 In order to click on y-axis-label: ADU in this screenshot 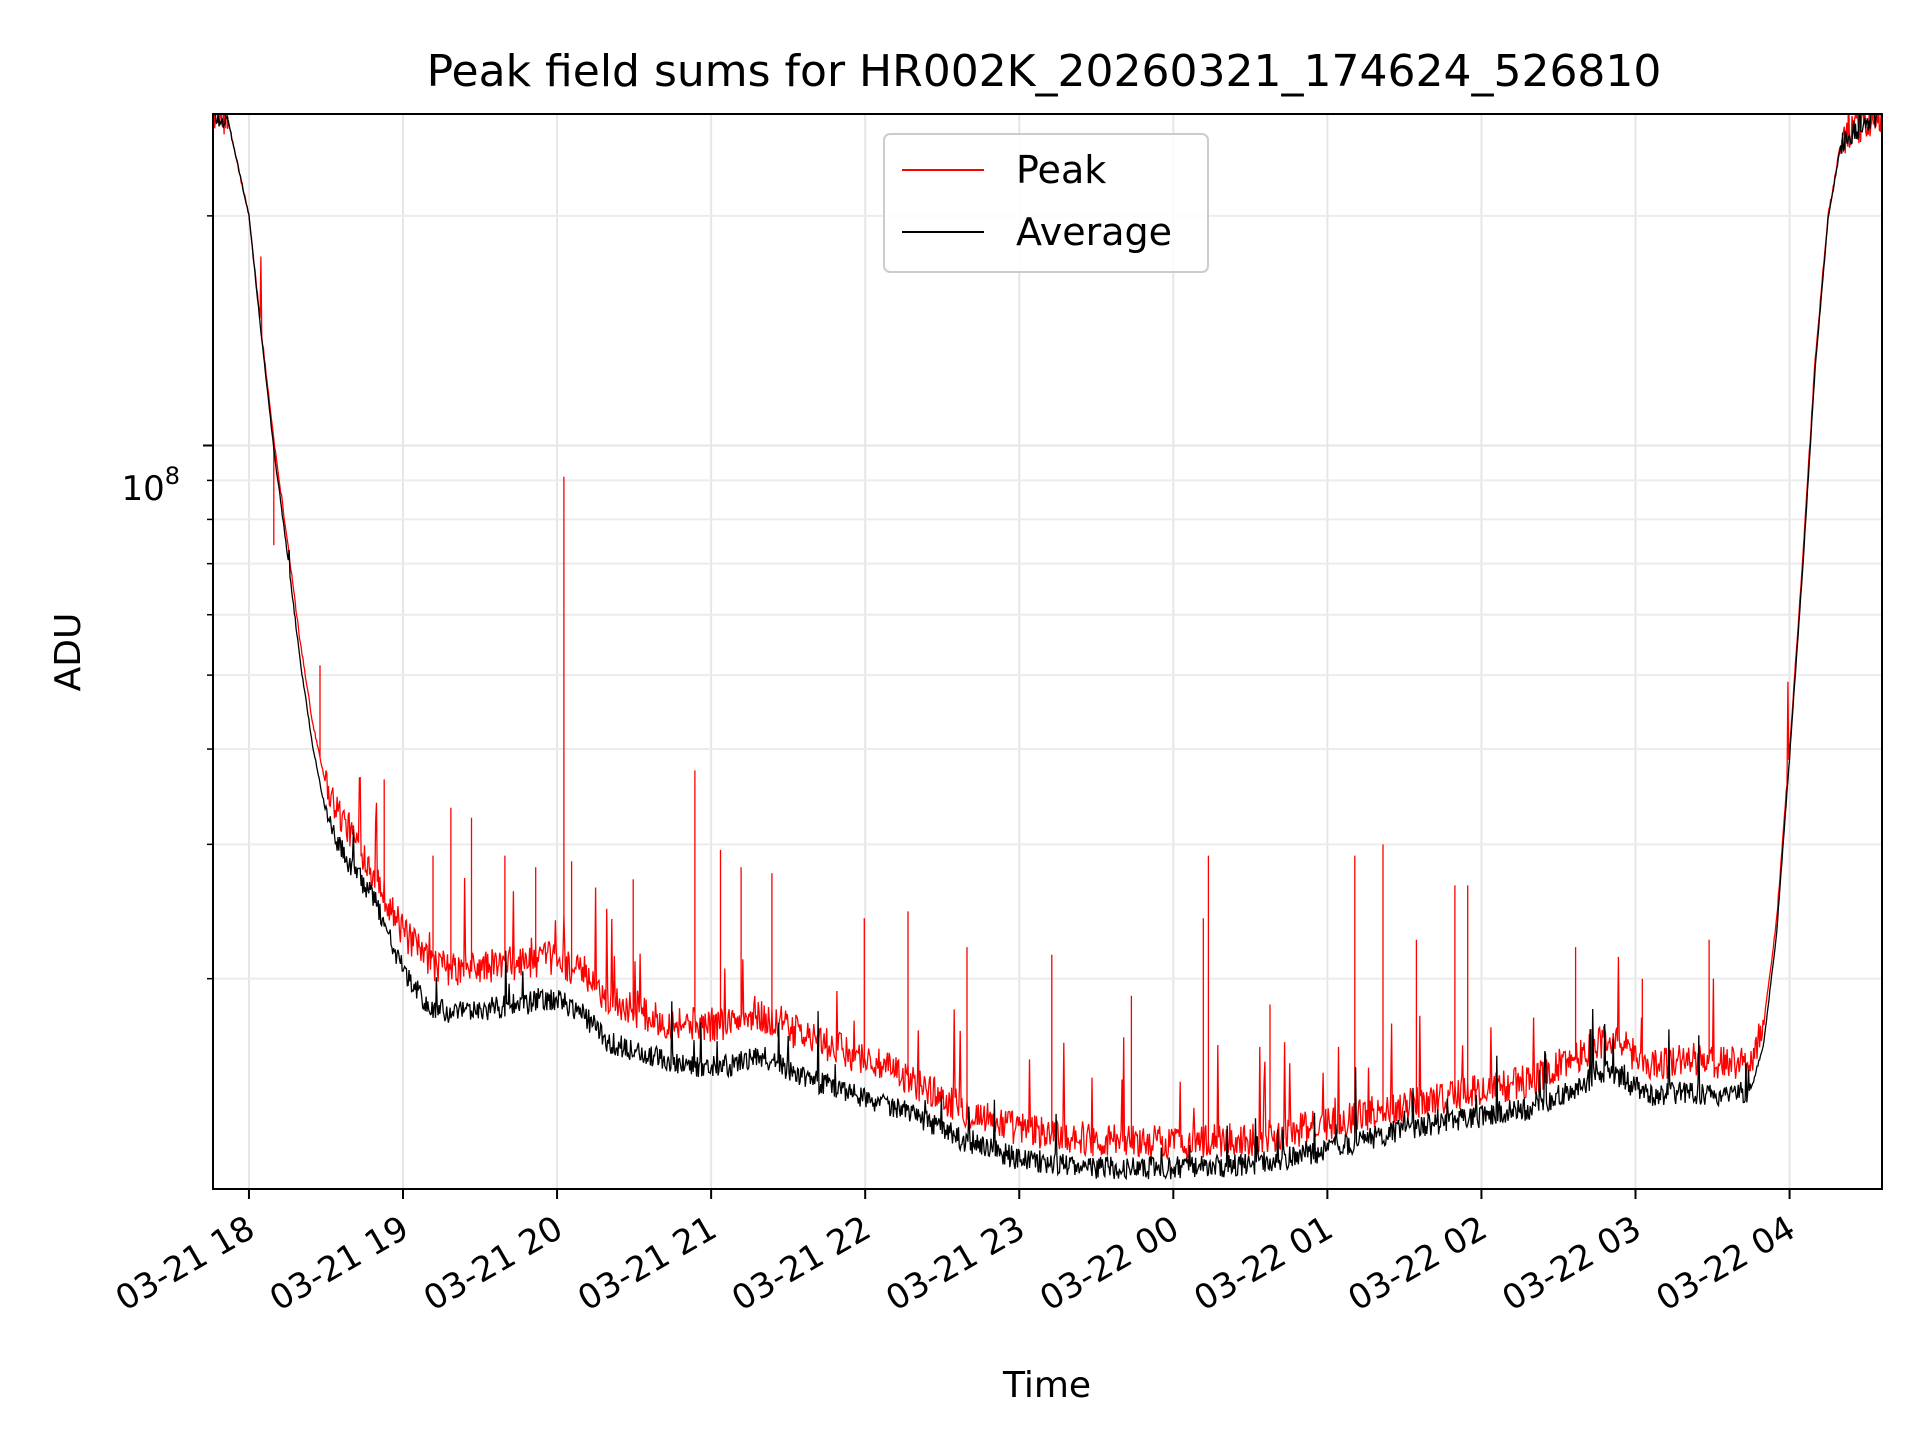, I will do `click(68, 652)`.